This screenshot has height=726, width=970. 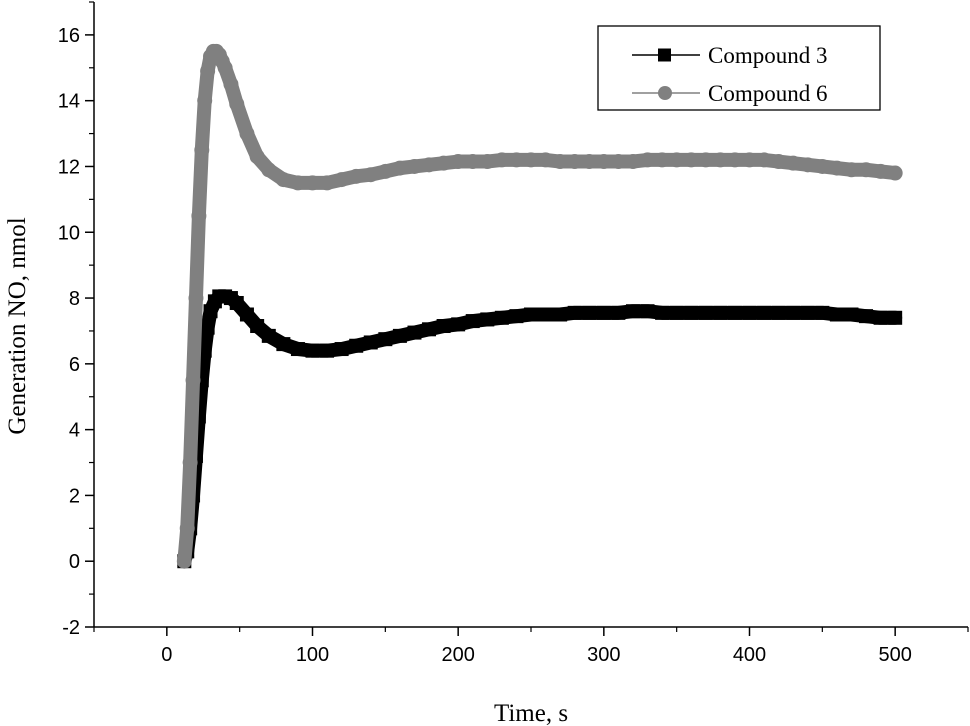 What do you see at coordinates (312, 655) in the screenshot?
I see `x-tick-label: 100` at bounding box center [312, 655].